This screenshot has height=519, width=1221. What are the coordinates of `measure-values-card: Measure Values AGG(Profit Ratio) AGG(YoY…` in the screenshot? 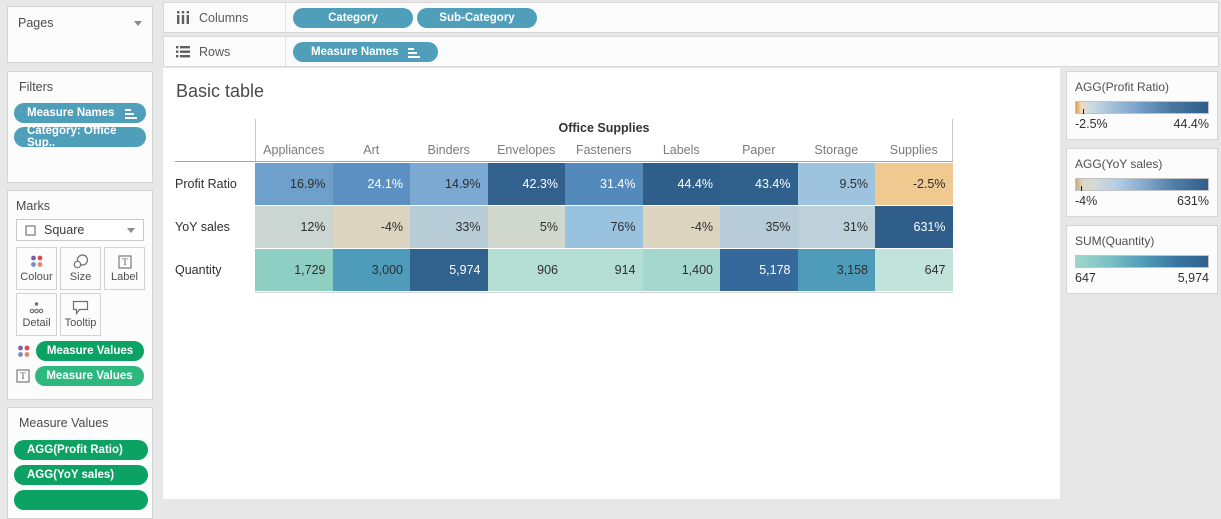 It's located at (80, 463).